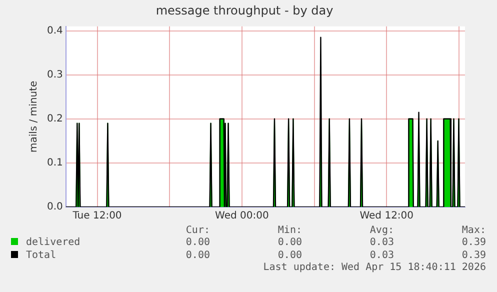  What do you see at coordinates (387, 216) in the screenshot?
I see `x-tick-label: Wed 12:00` at bounding box center [387, 216].